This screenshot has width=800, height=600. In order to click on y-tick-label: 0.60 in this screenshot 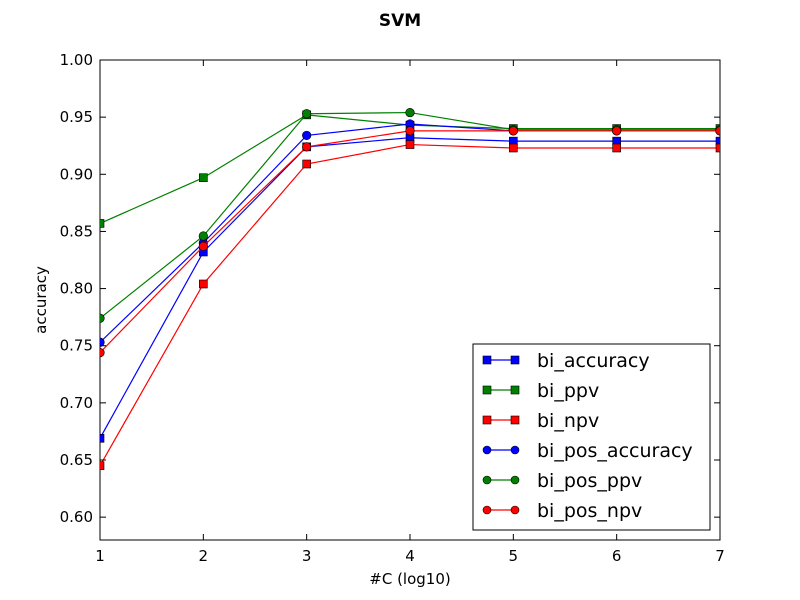, I will do `click(76, 517)`.